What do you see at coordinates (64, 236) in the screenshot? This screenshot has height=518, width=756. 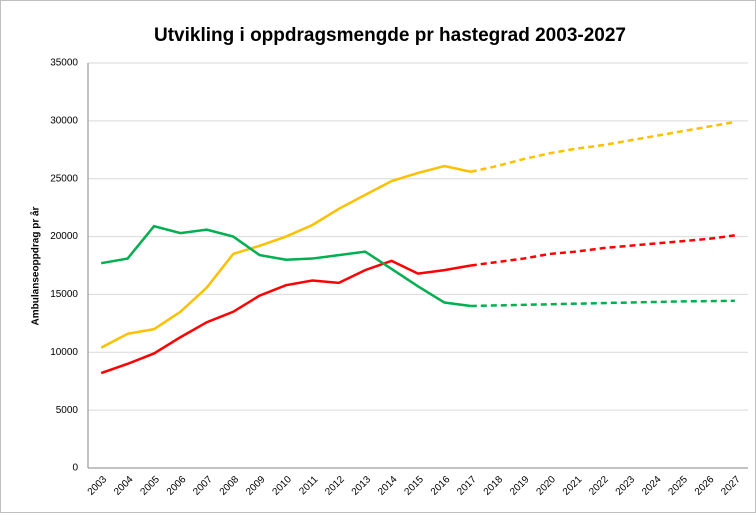 I see `y-tick-label: 20000` at bounding box center [64, 236].